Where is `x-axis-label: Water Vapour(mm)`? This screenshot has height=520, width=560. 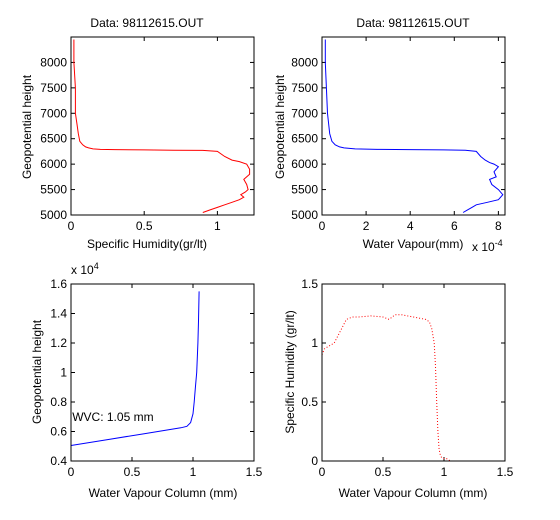
x-axis-label: Water Vapour(mm) is located at coordinates (413, 244).